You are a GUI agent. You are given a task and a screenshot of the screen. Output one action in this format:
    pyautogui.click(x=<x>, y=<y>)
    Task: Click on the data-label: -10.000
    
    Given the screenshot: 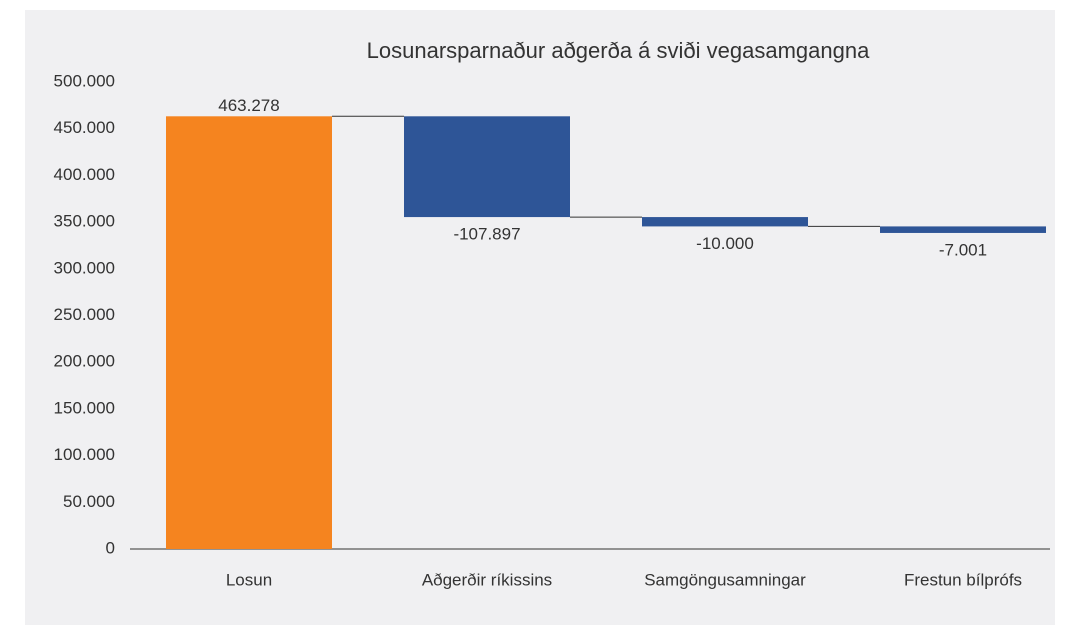 What is the action you would take?
    pyautogui.click(x=725, y=243)
    